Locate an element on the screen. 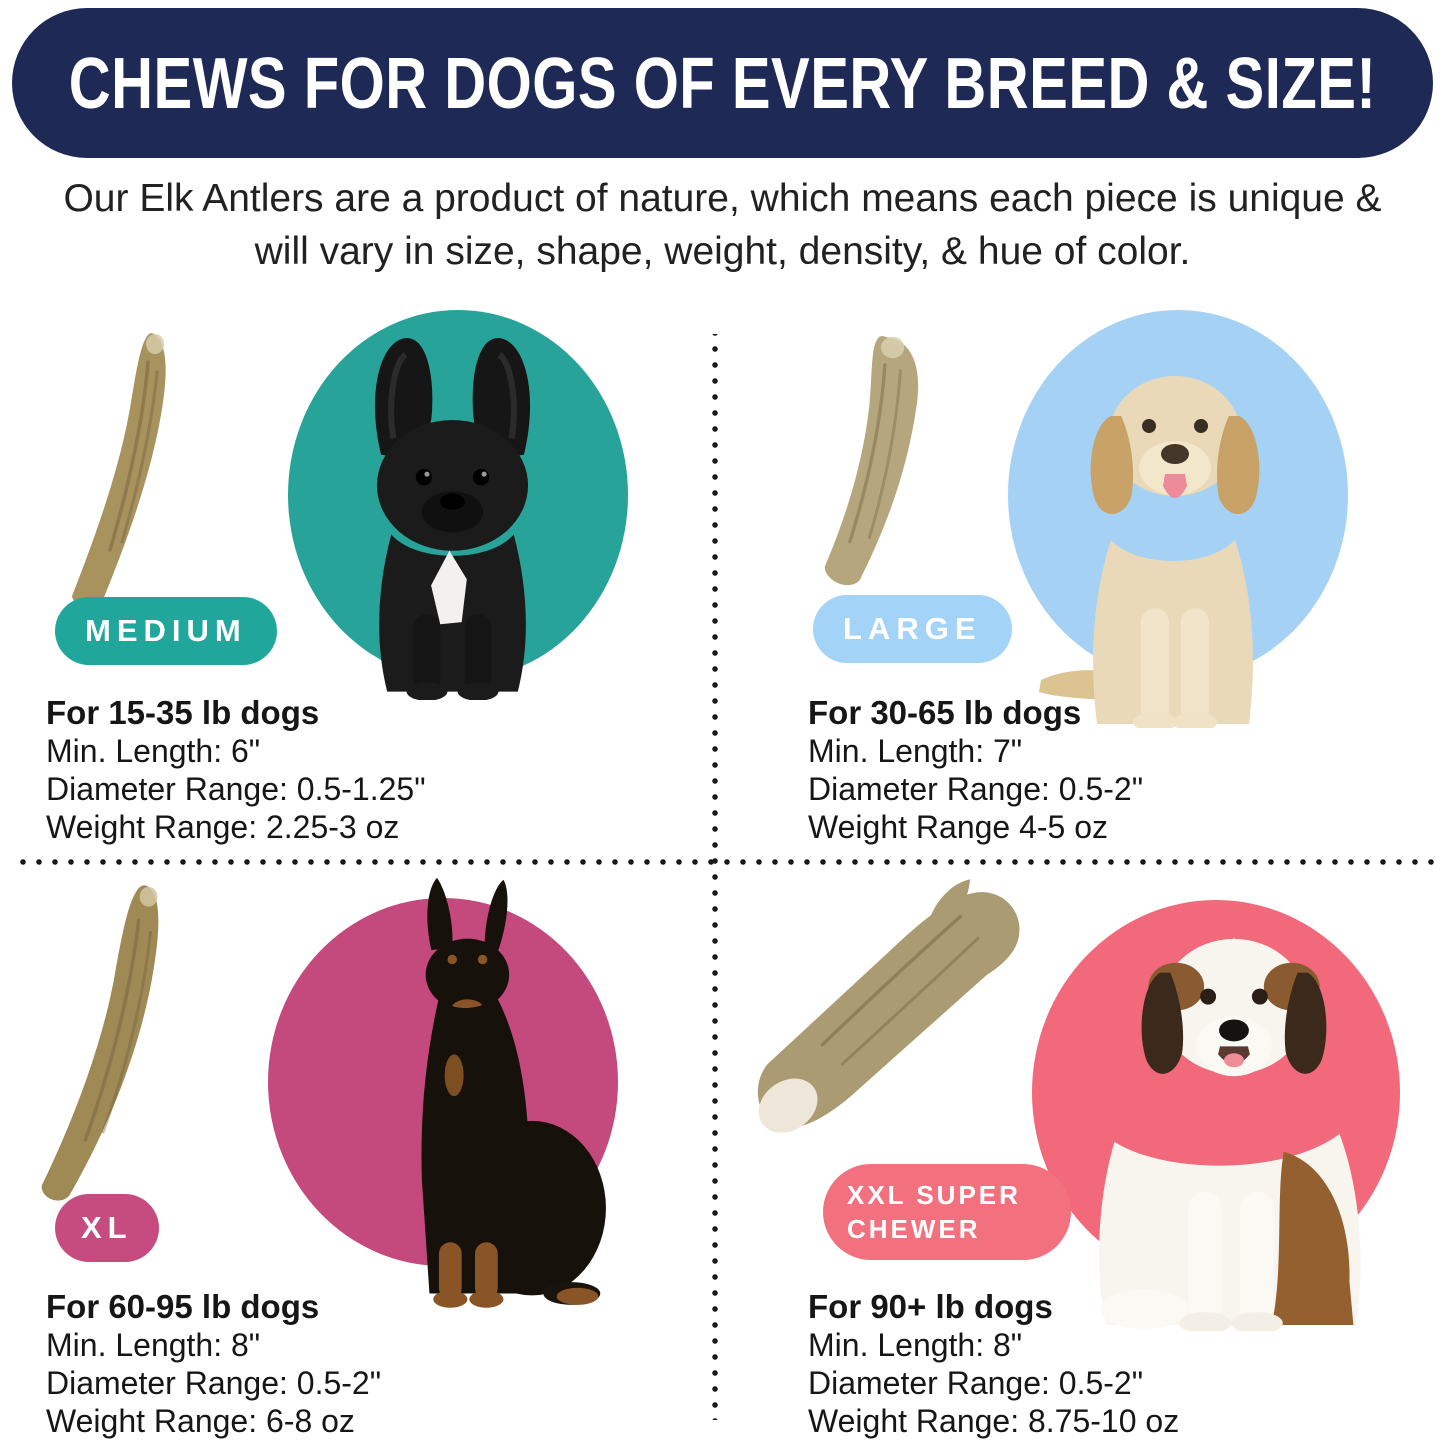 The height and width of the screenshot is (1445, 1445). dog-weight-audience: For 60-95 lb dogs is located at coordinates (183, 1306).